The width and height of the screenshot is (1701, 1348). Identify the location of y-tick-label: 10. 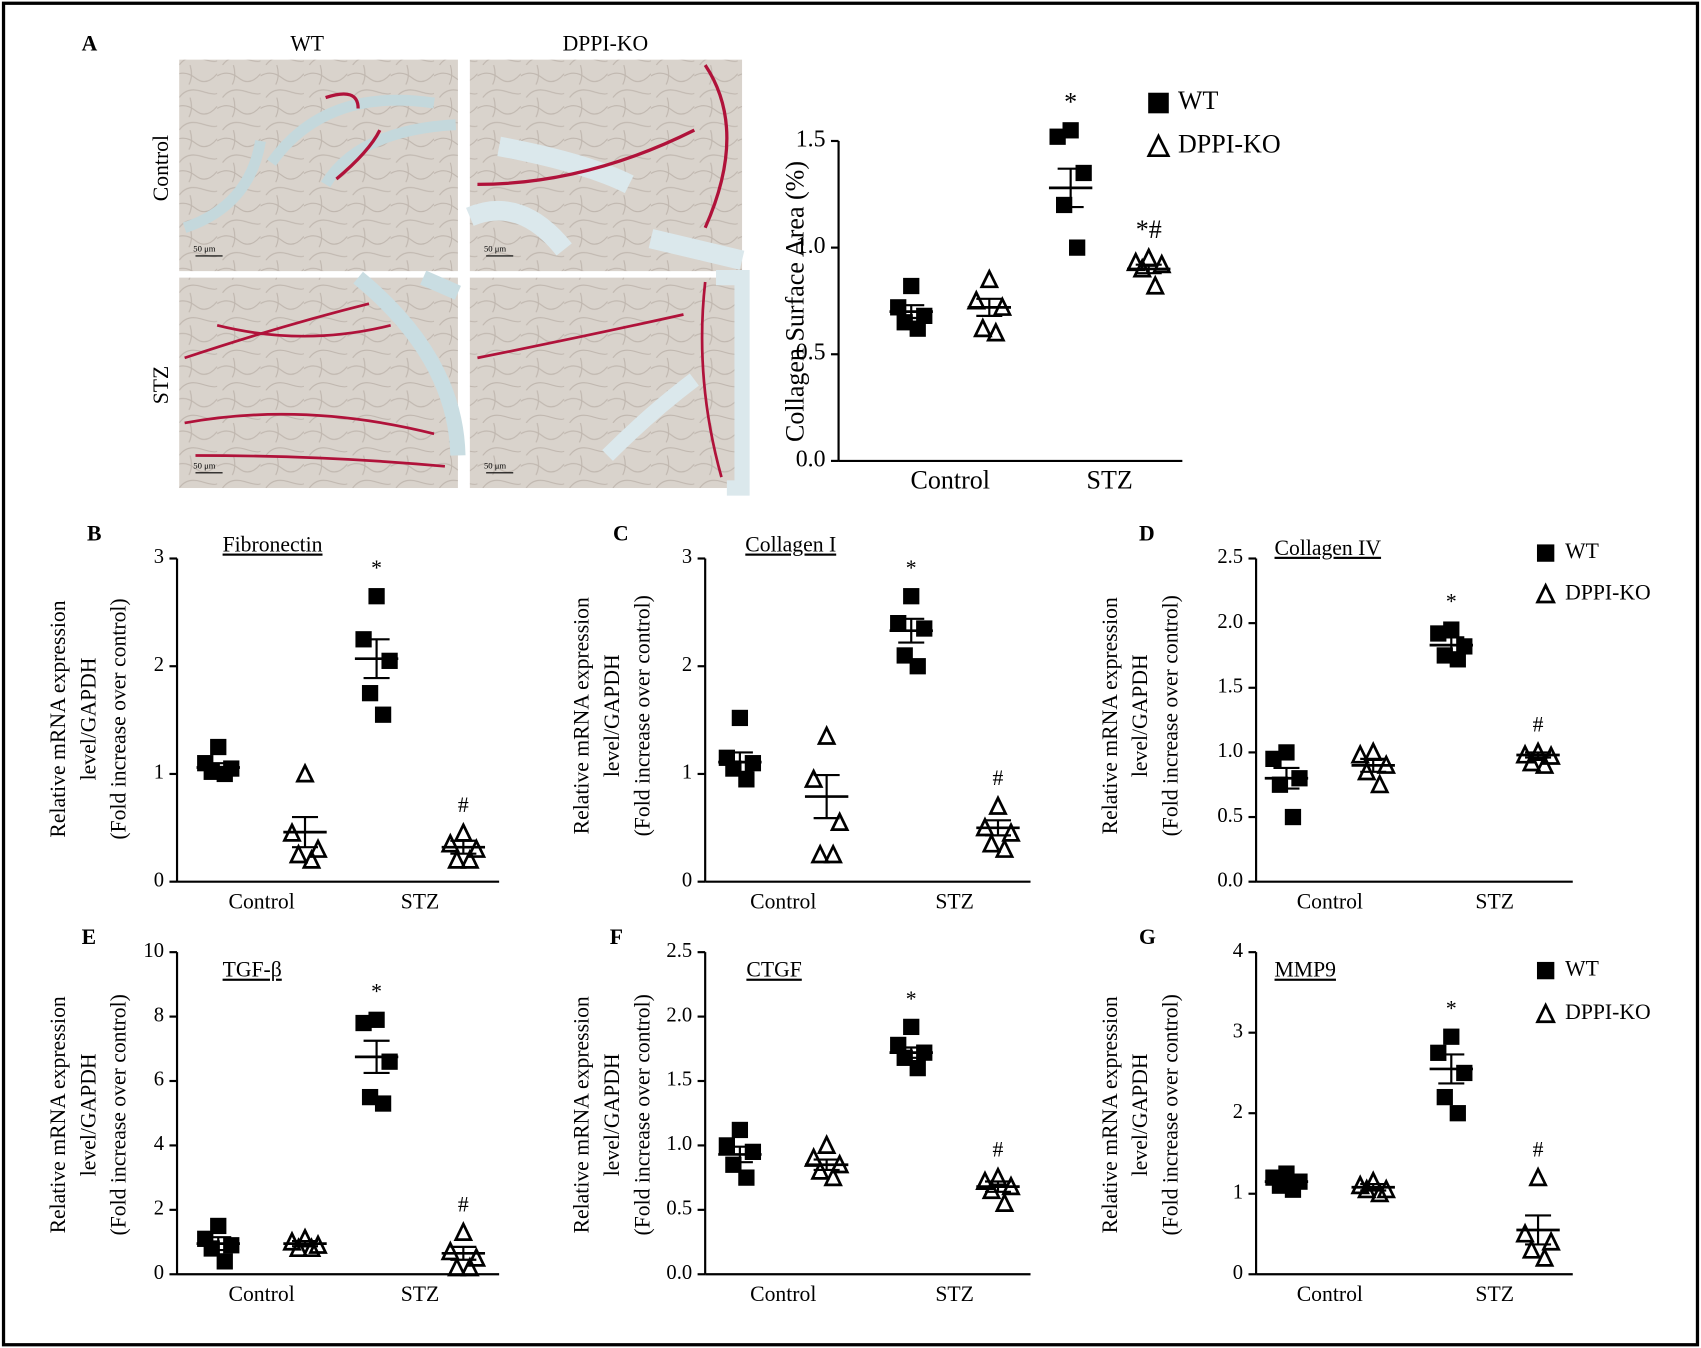
(153, 951).